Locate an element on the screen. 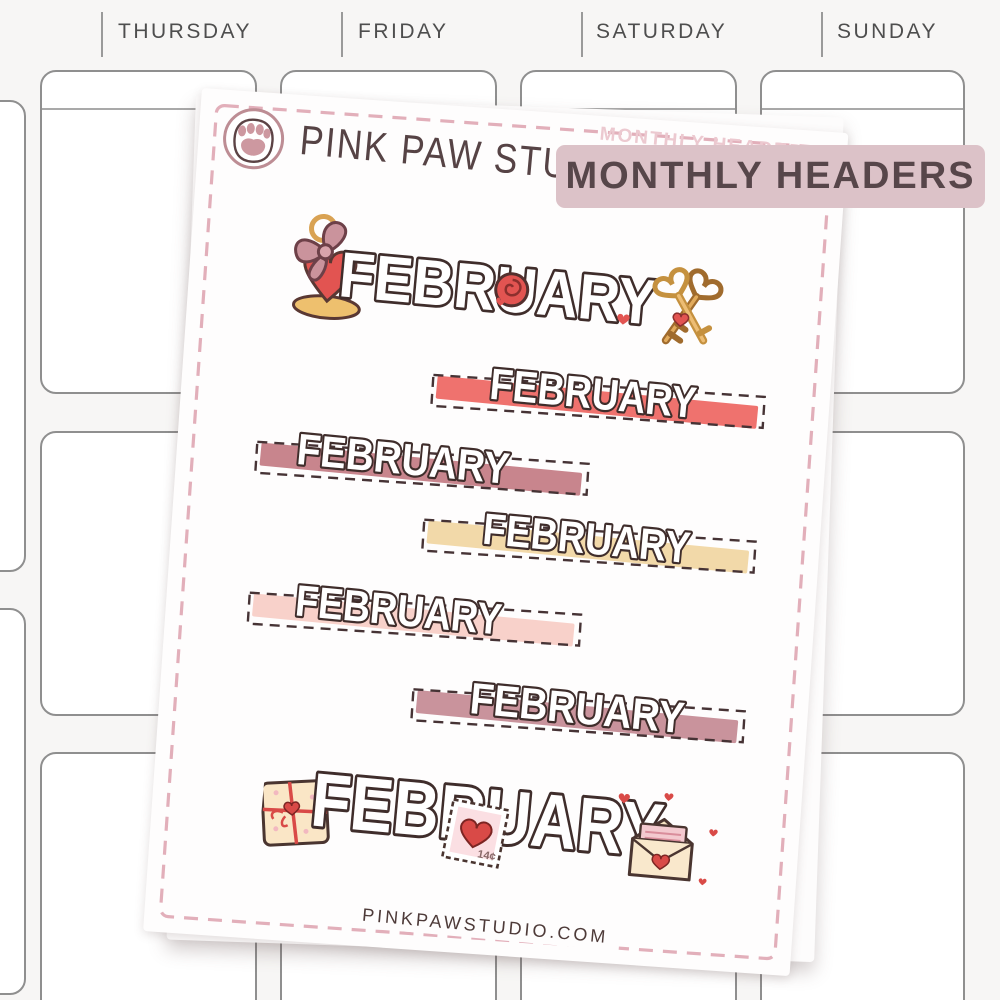 The height and width of the screenshot is (1000, 1000). sticker-february-strip-rose: FEBRUARY is located at coordinates (578, 708).